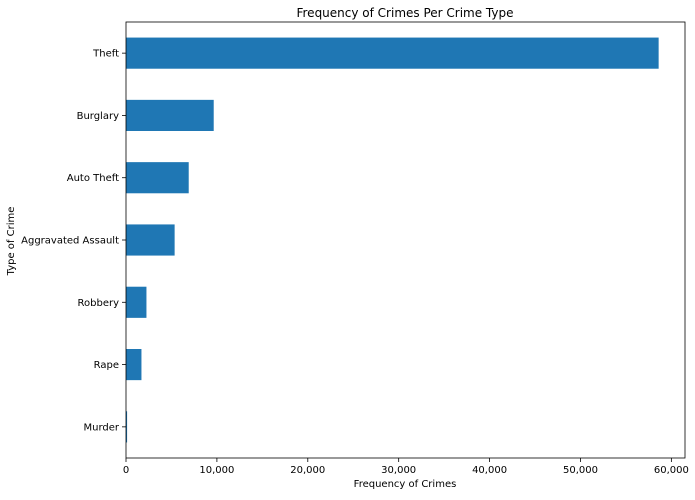 The image size is (695, 500). What do you see at coordinates (404, 13) in the screenshot?
I see `chart-title: Frequency of Crimes Per Crime Type` at bounding box center [404, 13].